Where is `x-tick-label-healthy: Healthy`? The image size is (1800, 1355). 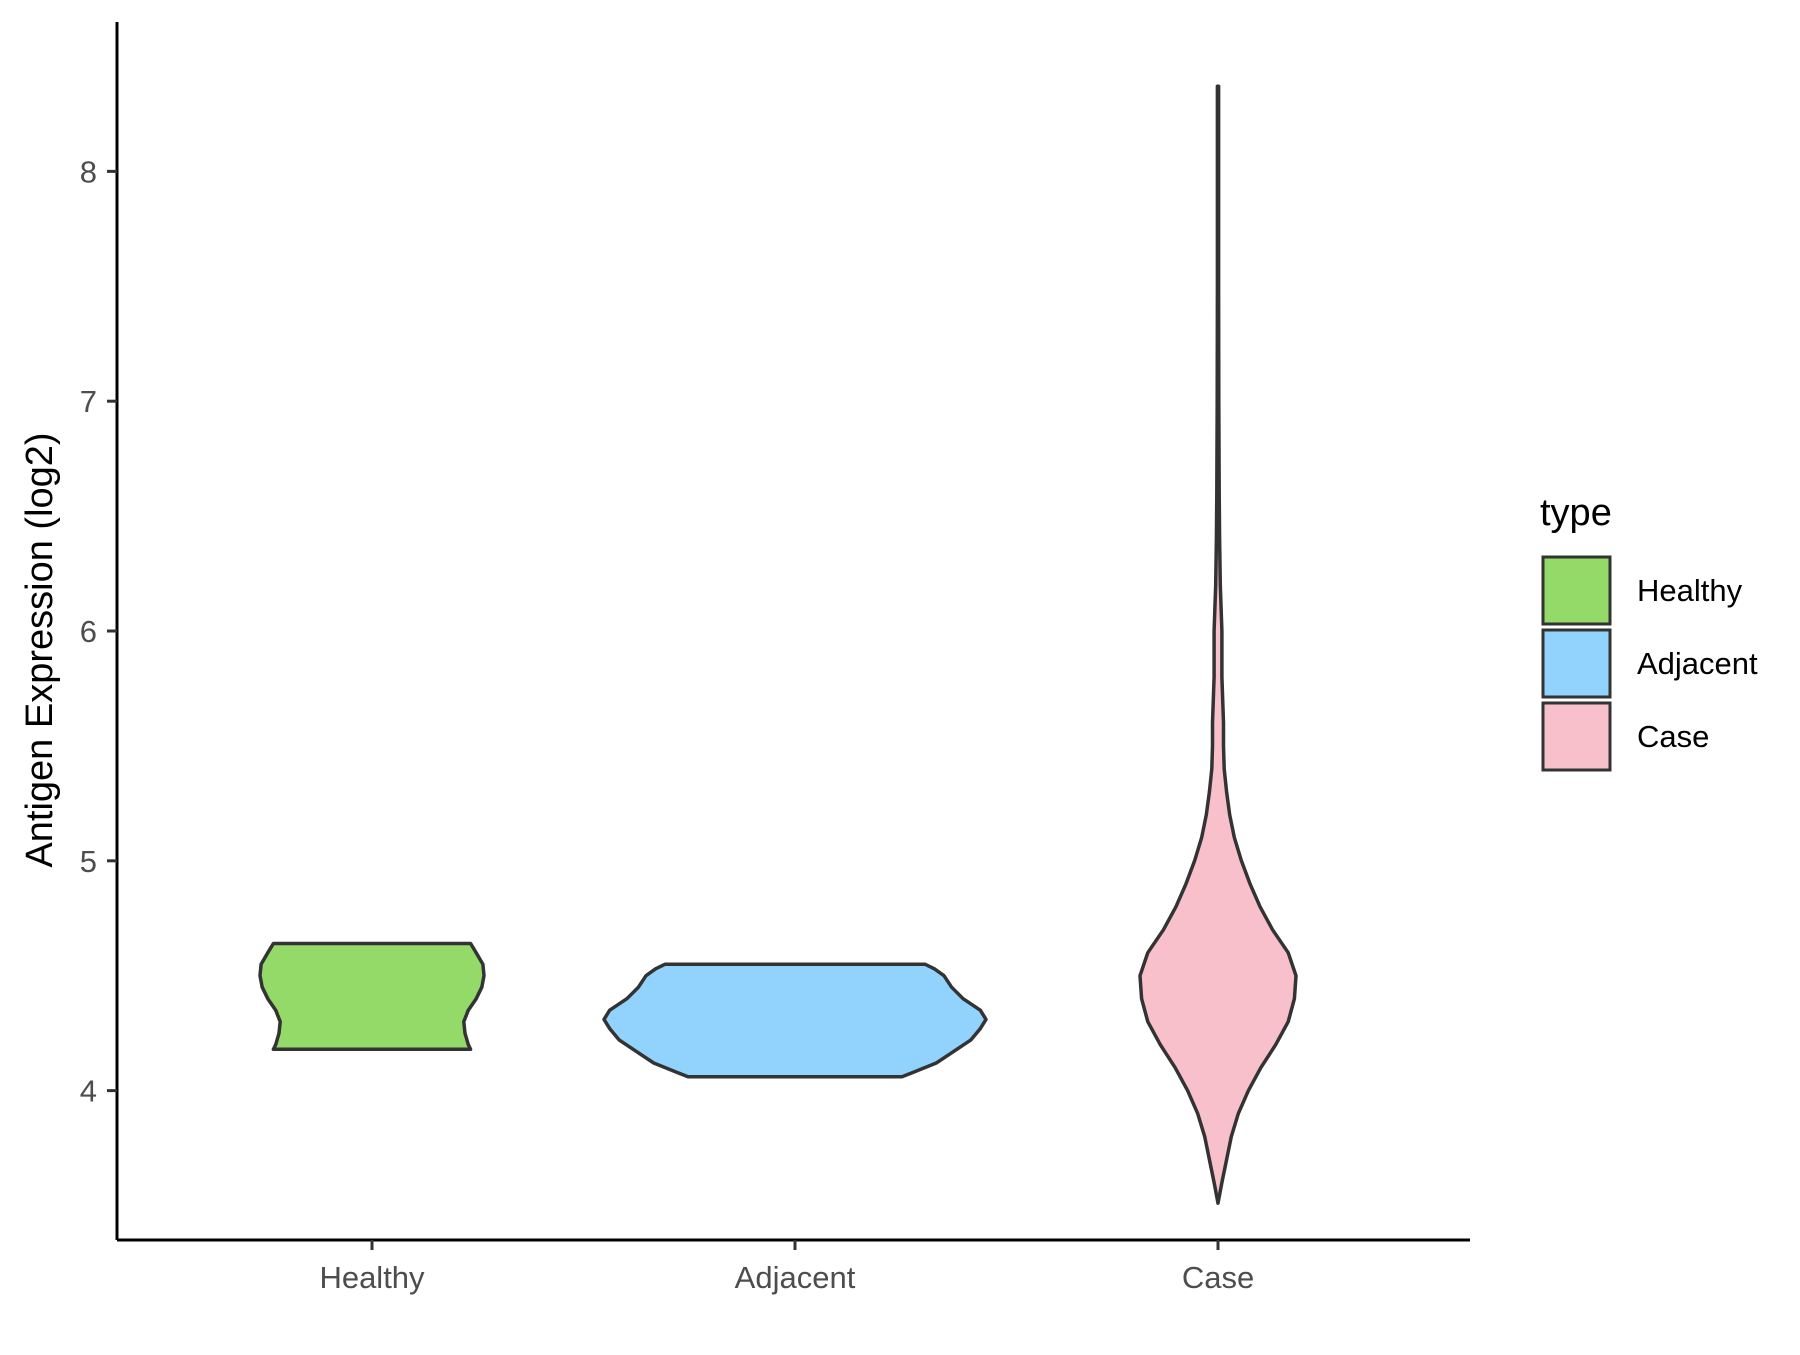 x-tick-label-healthy: Healthy is located at coordinates (372, 1277).